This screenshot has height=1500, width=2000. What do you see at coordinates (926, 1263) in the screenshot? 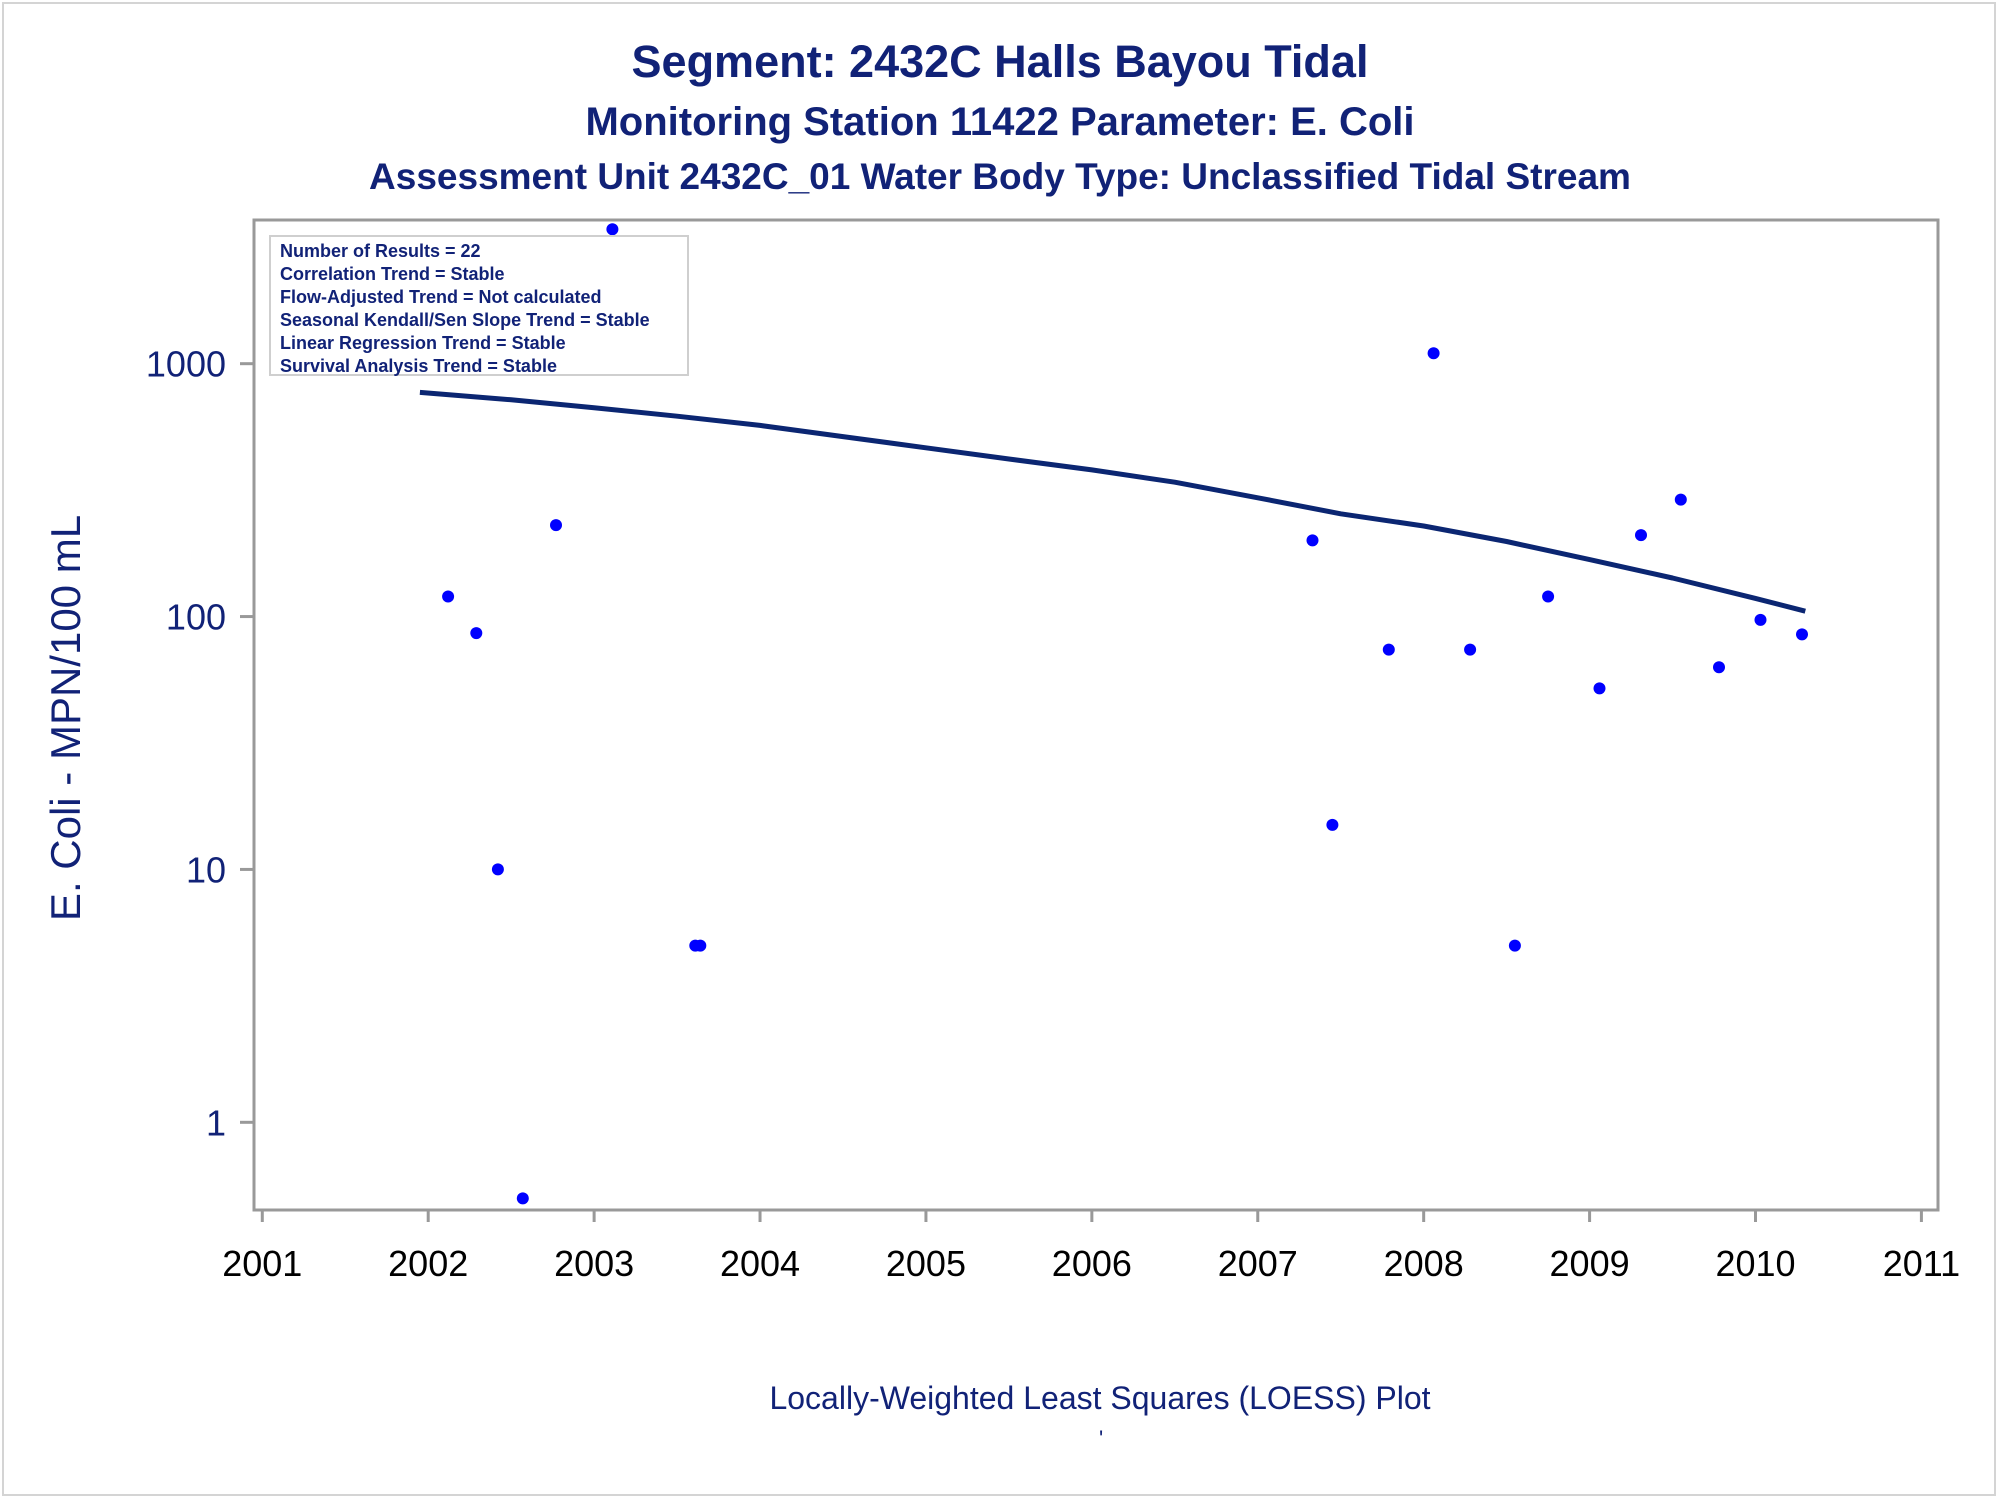
I see `x-tick-label: 2005` at bounding box center [926, 1263].